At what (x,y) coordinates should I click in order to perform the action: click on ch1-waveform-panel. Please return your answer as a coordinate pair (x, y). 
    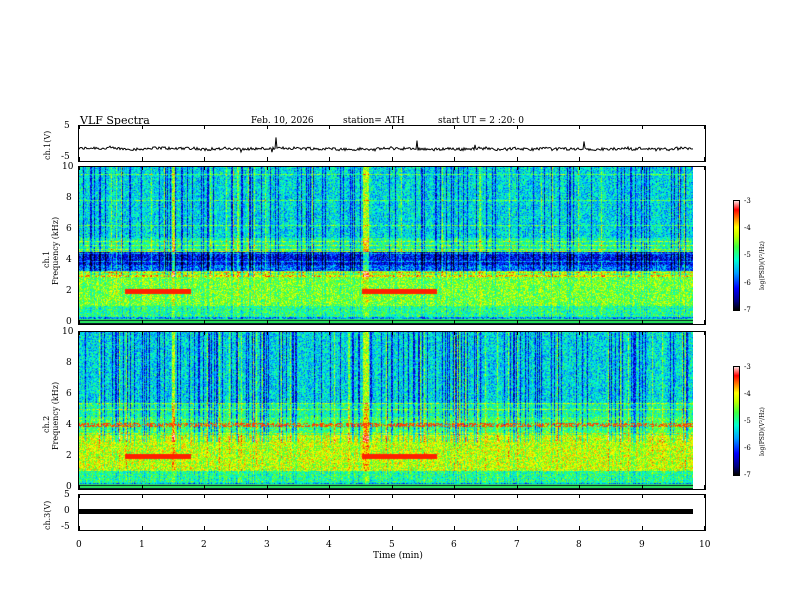
    Looking at the image, I should click on (392, 143).